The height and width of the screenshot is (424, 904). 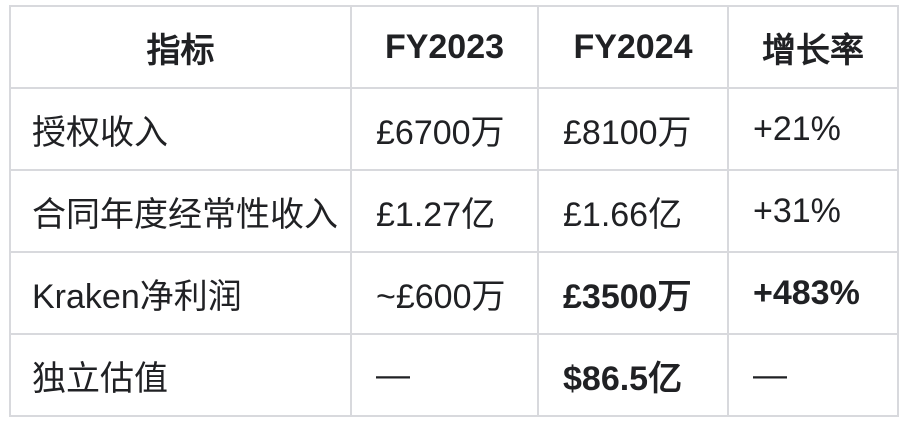 What do you see at coordinates (813, 211) in the screenshot?
I see `growth-cell: +31%` at bounding box center [813, 211].